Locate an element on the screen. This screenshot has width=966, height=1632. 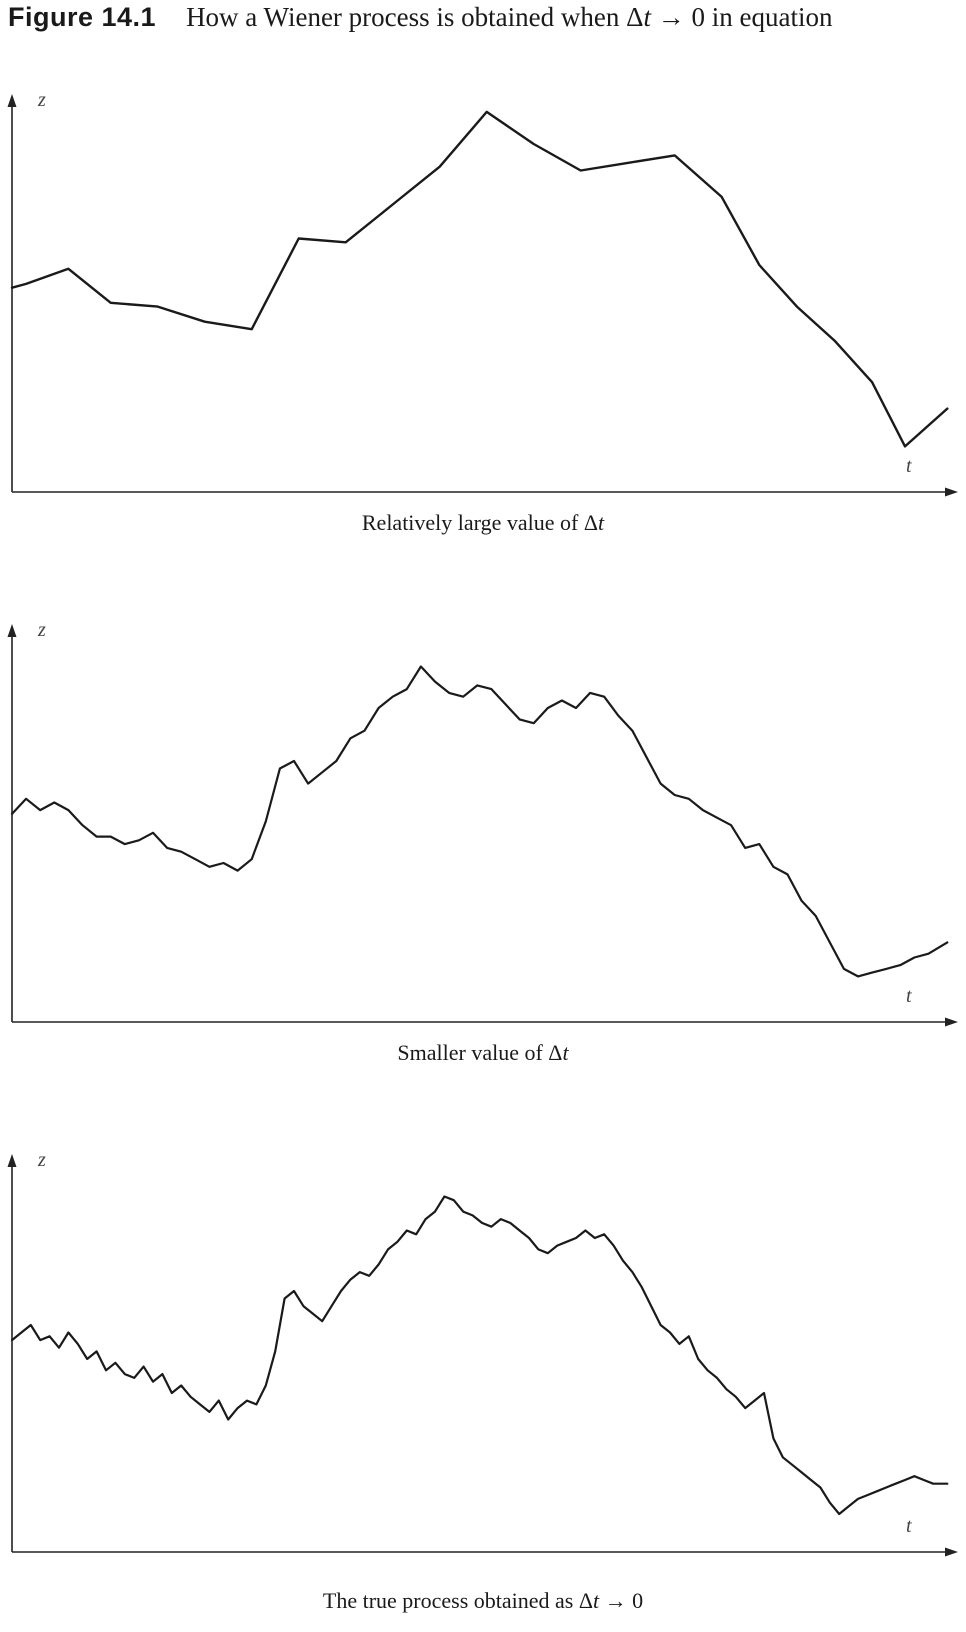
chart-caption-smaller-dt: Smaller value of Δt is located at coordinates (483, 1053).